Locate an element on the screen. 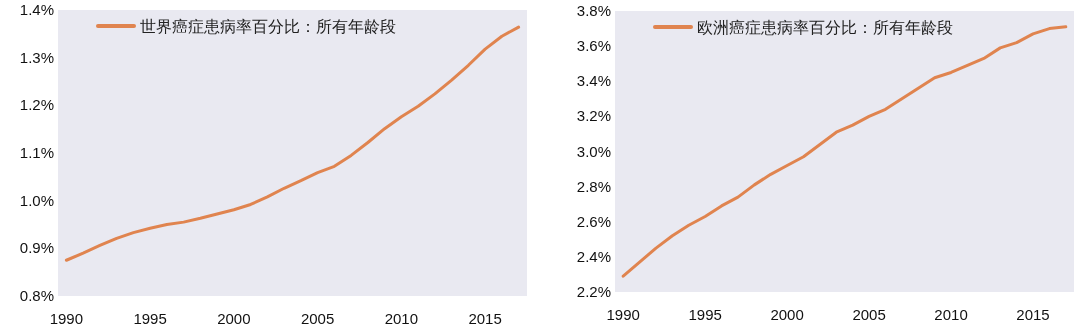  y-tick-label: 0.9% is located at coordinates (36, 248).